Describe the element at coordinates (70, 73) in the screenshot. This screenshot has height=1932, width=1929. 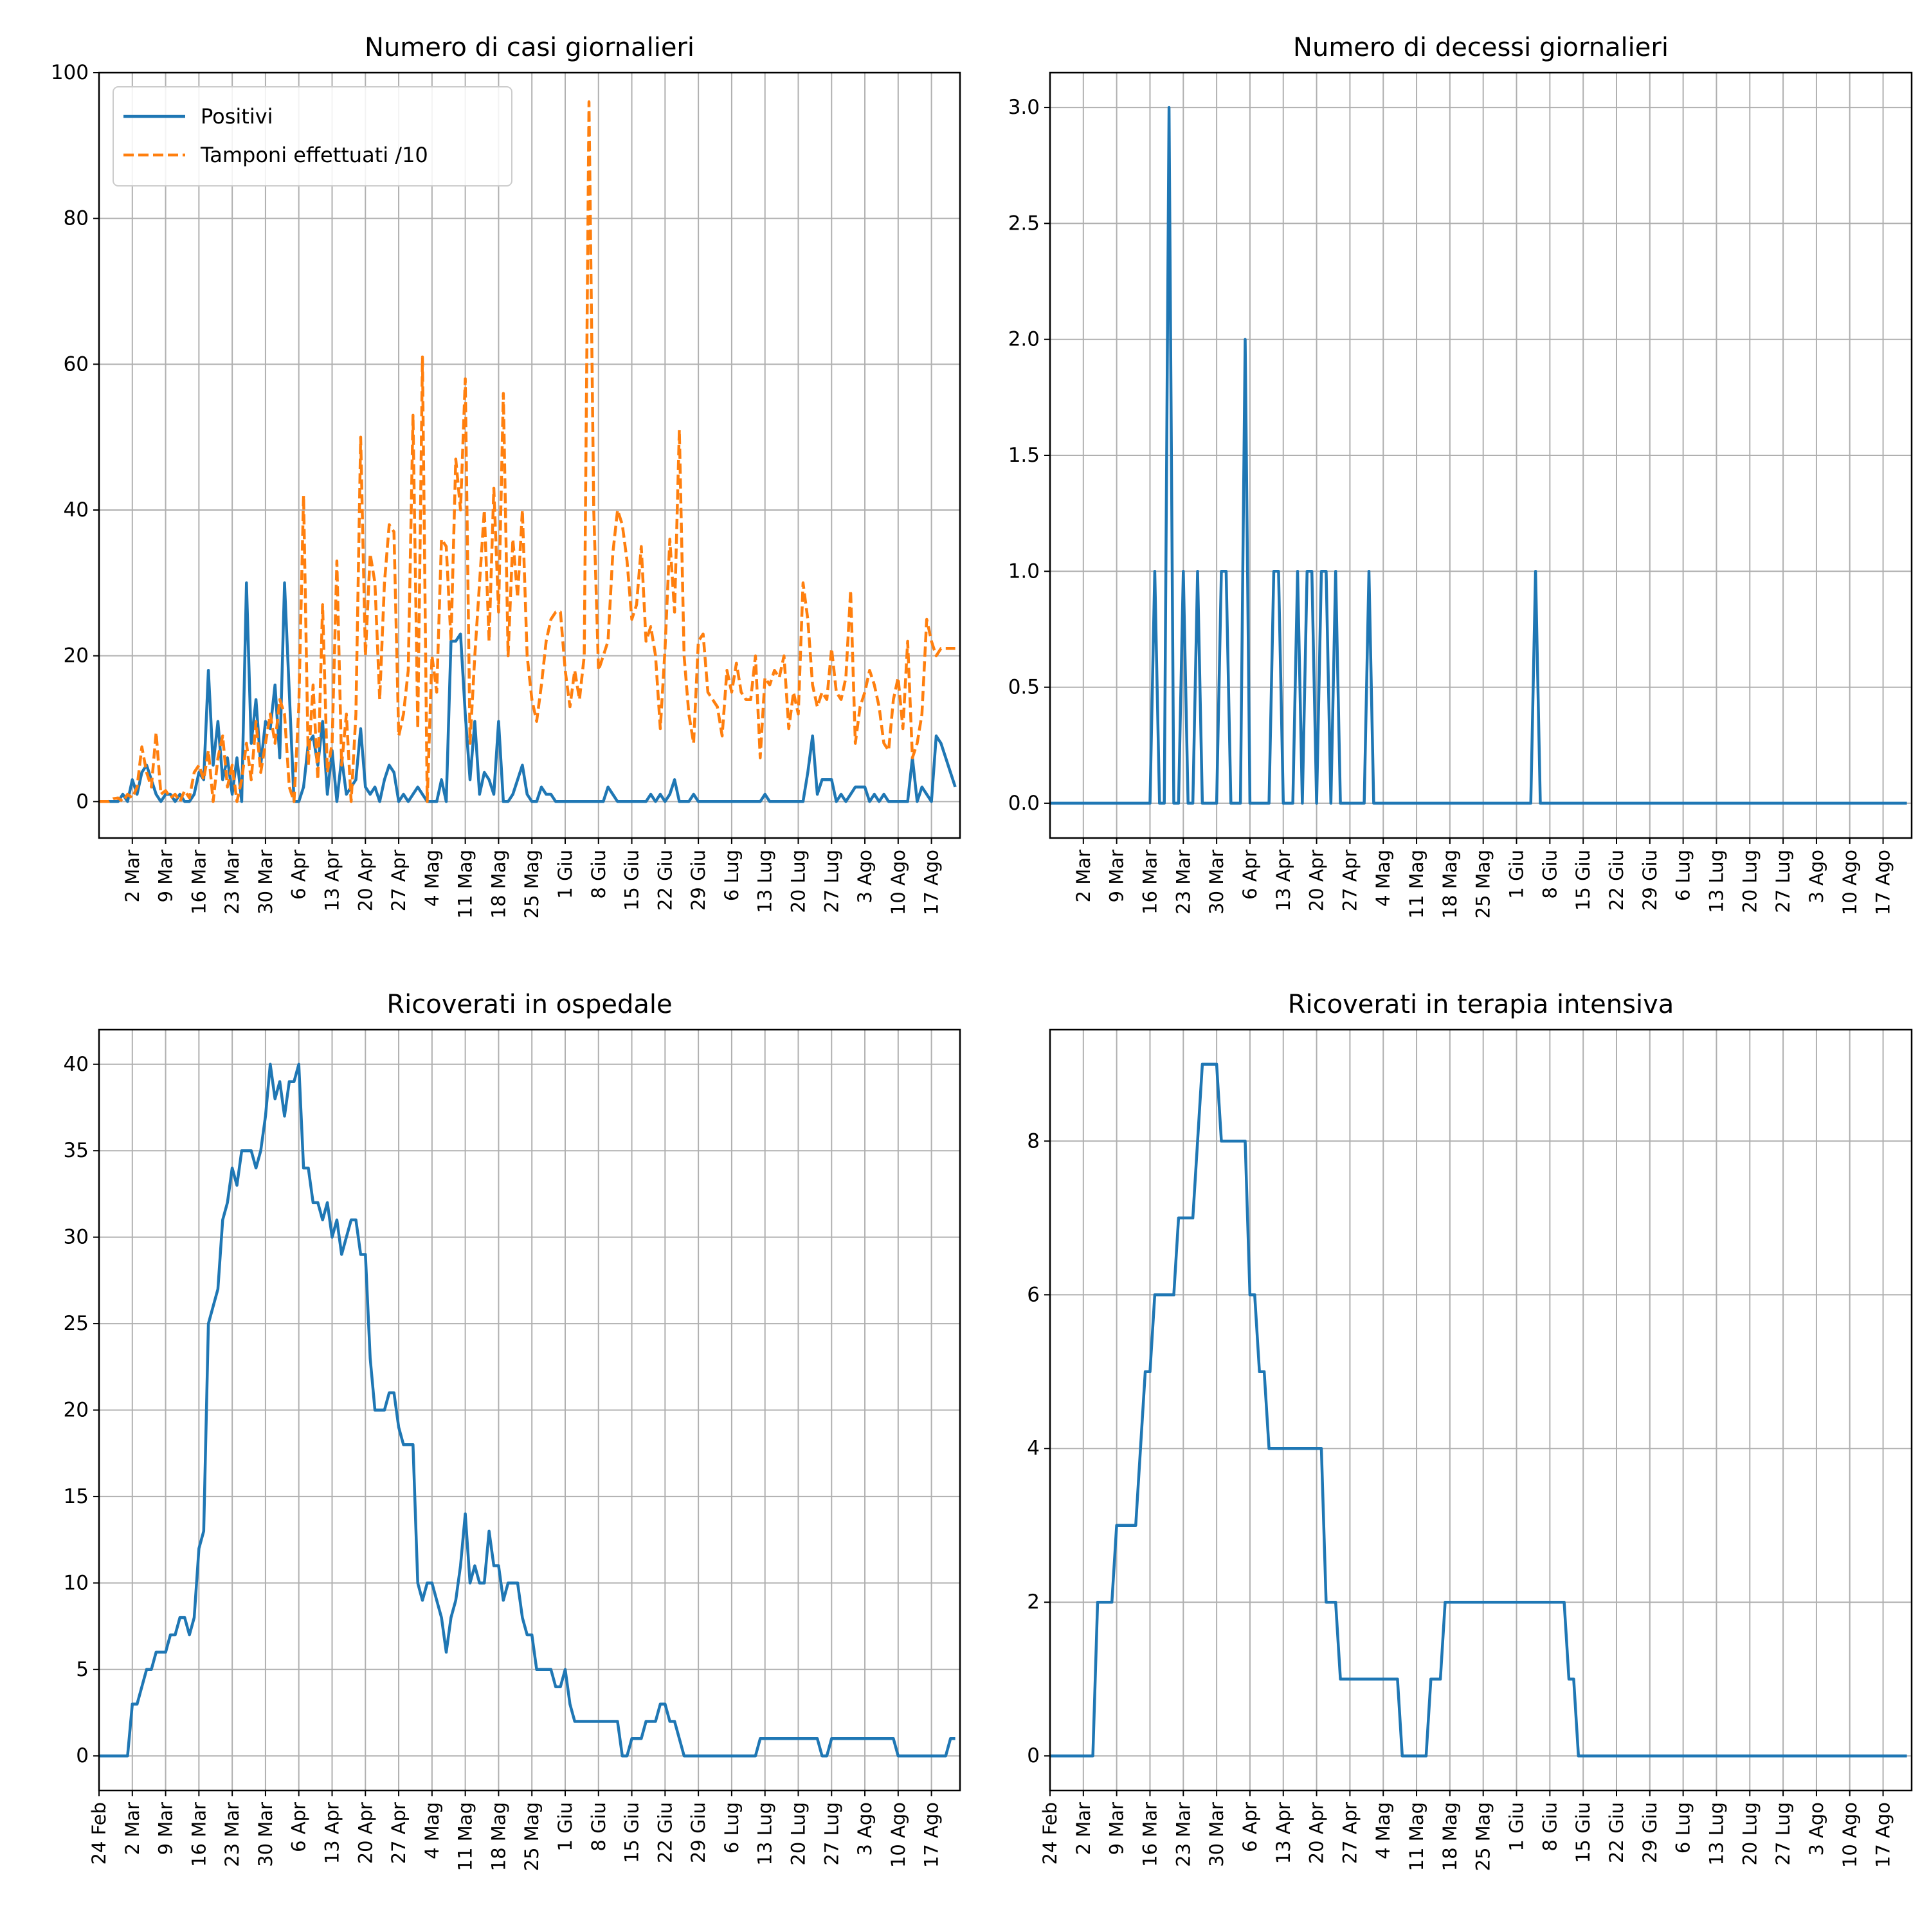
I see `y-tick-label: 100` at that location.